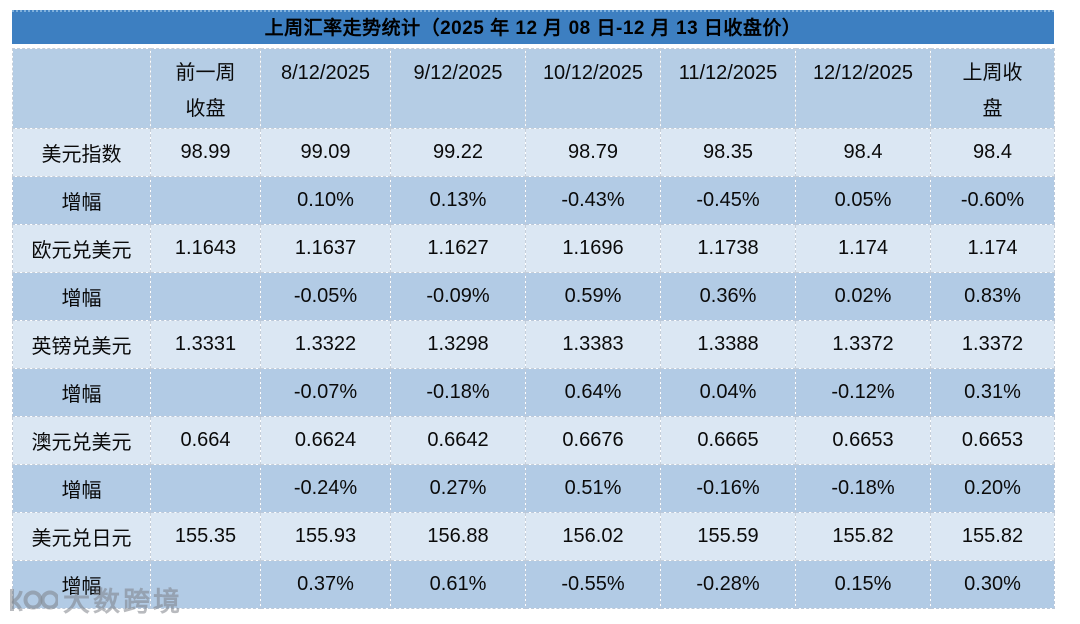  Describe the element at coordinates (992, 488) in the screenshot. I see `data-cell: 0.20%` at that location.